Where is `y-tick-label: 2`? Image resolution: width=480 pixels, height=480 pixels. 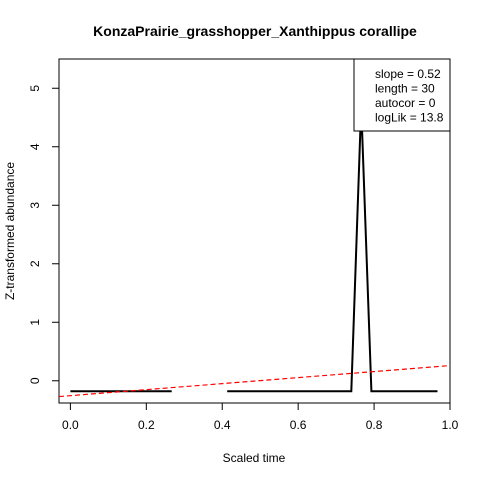
y-tick-label: 2 is located at coordinates (35, 263).